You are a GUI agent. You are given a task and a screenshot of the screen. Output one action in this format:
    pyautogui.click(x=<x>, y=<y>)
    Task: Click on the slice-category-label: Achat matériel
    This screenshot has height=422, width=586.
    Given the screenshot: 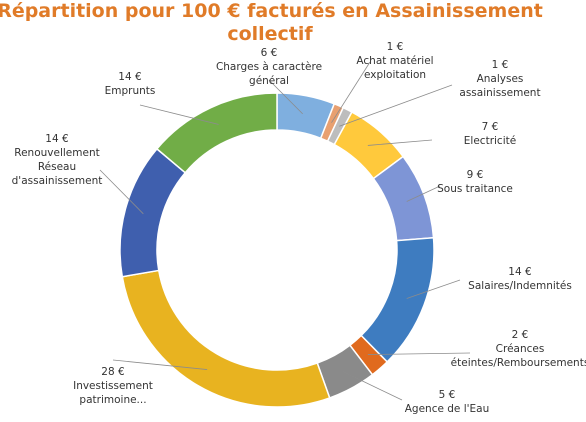 What is the action you would take?
    pyautogui.click(x=394, y=61)
    